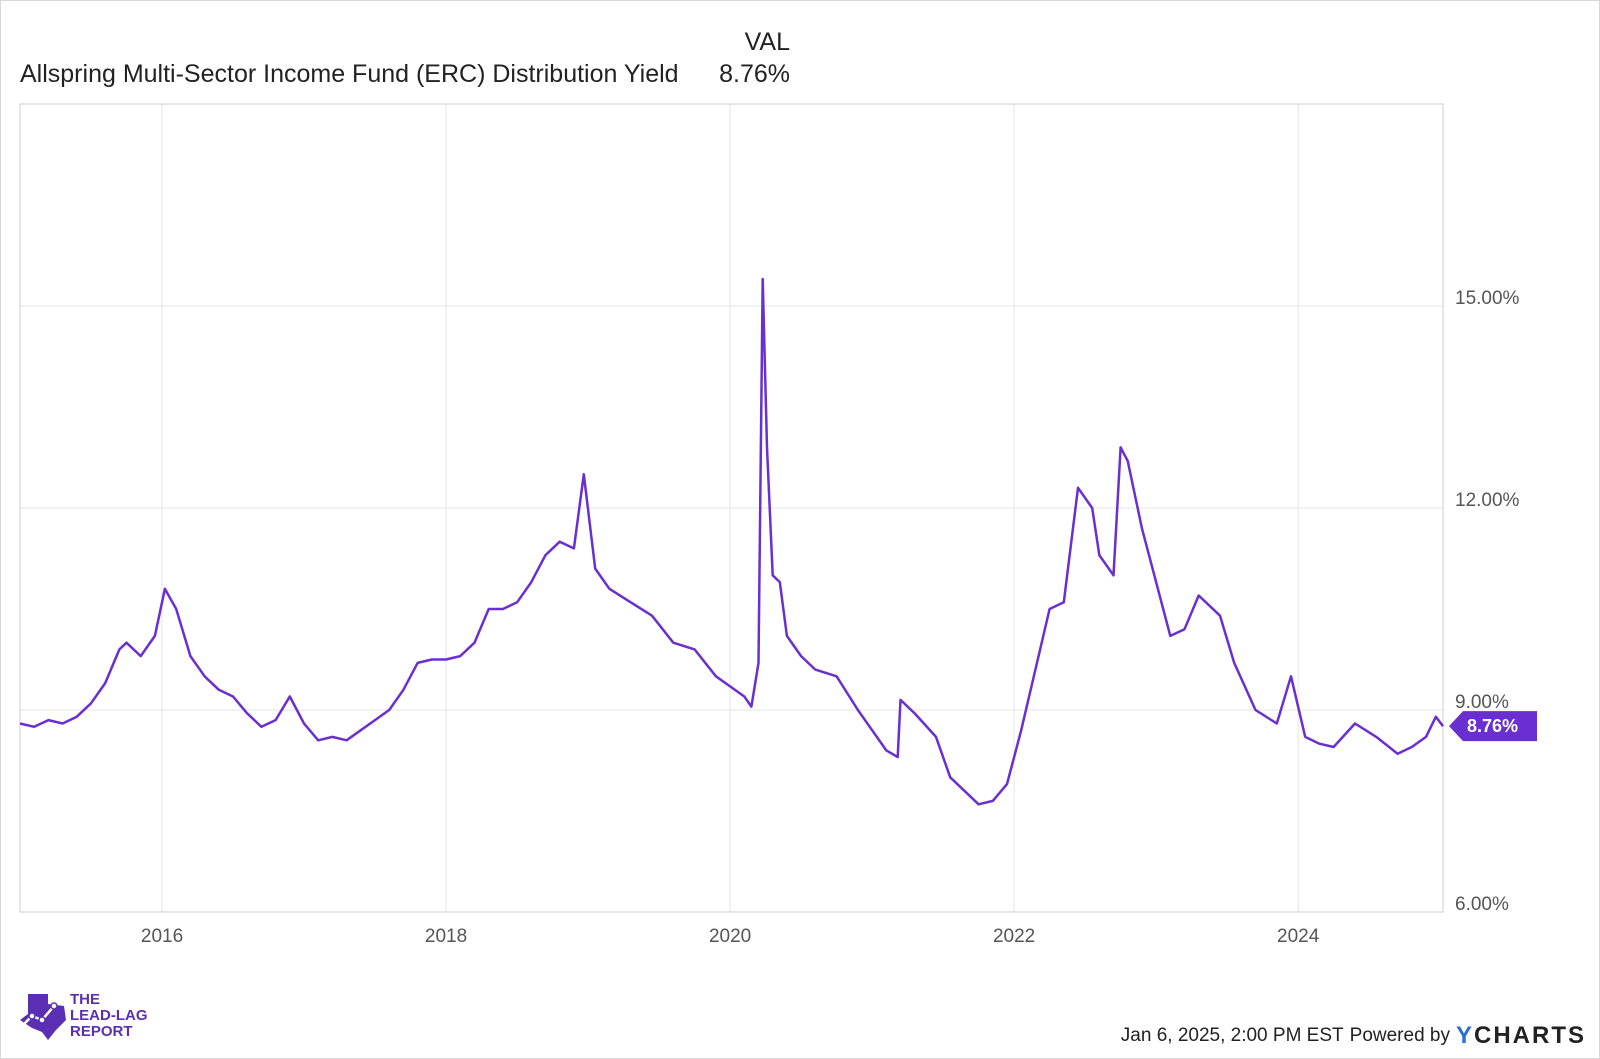 The height and width of the screenshot is (1059, 1600). Describe the element at coordinates (1464, 1035) in the screenshot. I see `ycharts-logo-y: Y` at that location.